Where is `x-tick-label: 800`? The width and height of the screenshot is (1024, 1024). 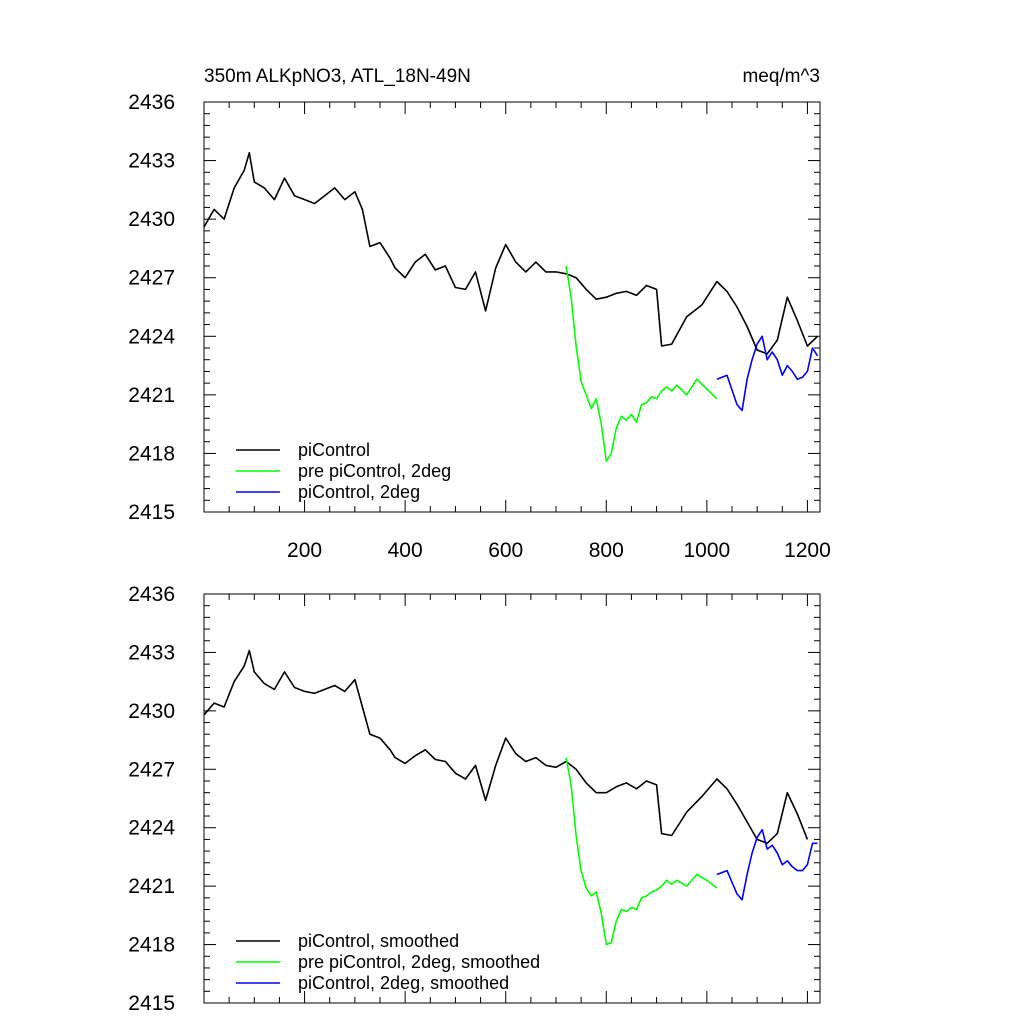 x-tick-label: 800 is located at coordinates (606, 550).